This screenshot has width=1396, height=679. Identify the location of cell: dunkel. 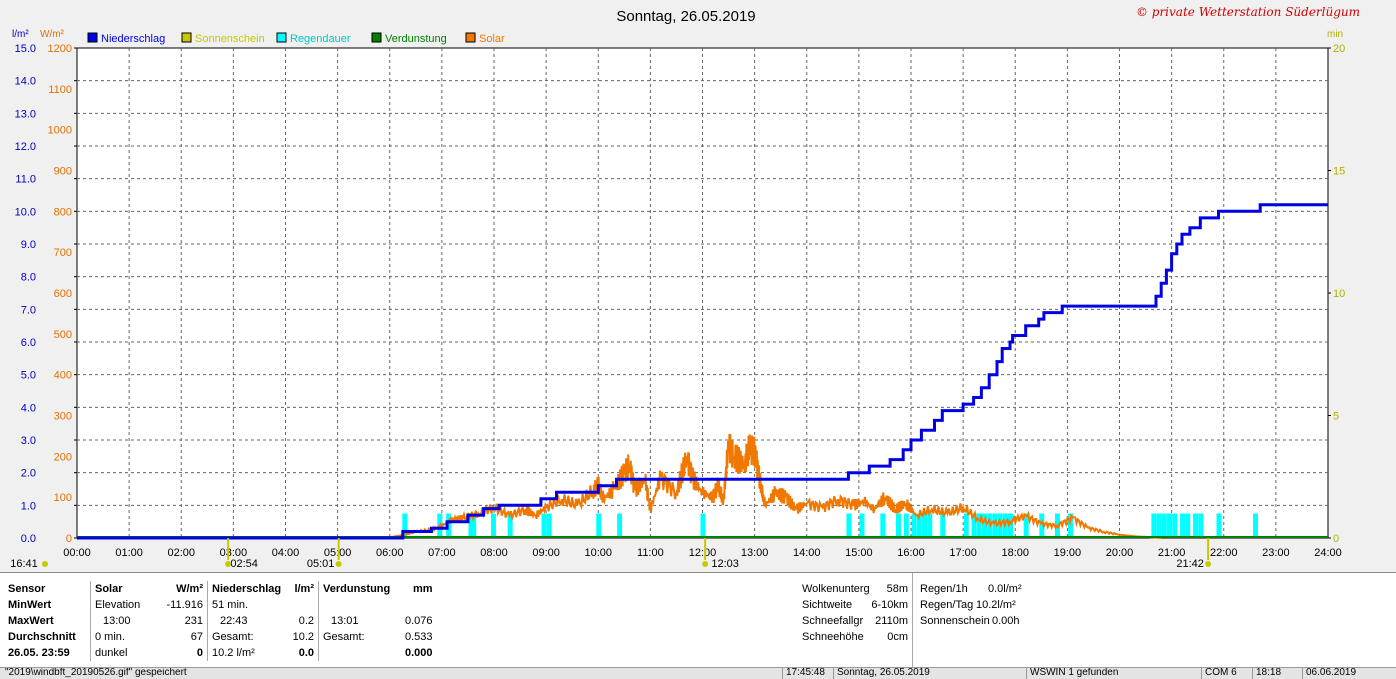
(125, 653).